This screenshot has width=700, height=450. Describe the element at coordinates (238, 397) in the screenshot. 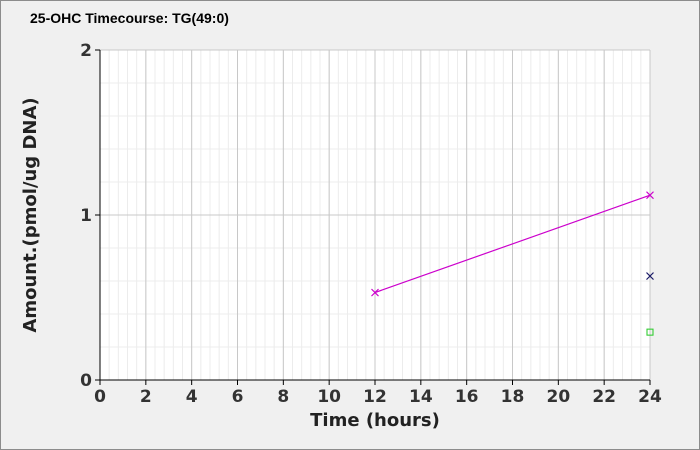

I see `x-tick-label: 6` at that location.